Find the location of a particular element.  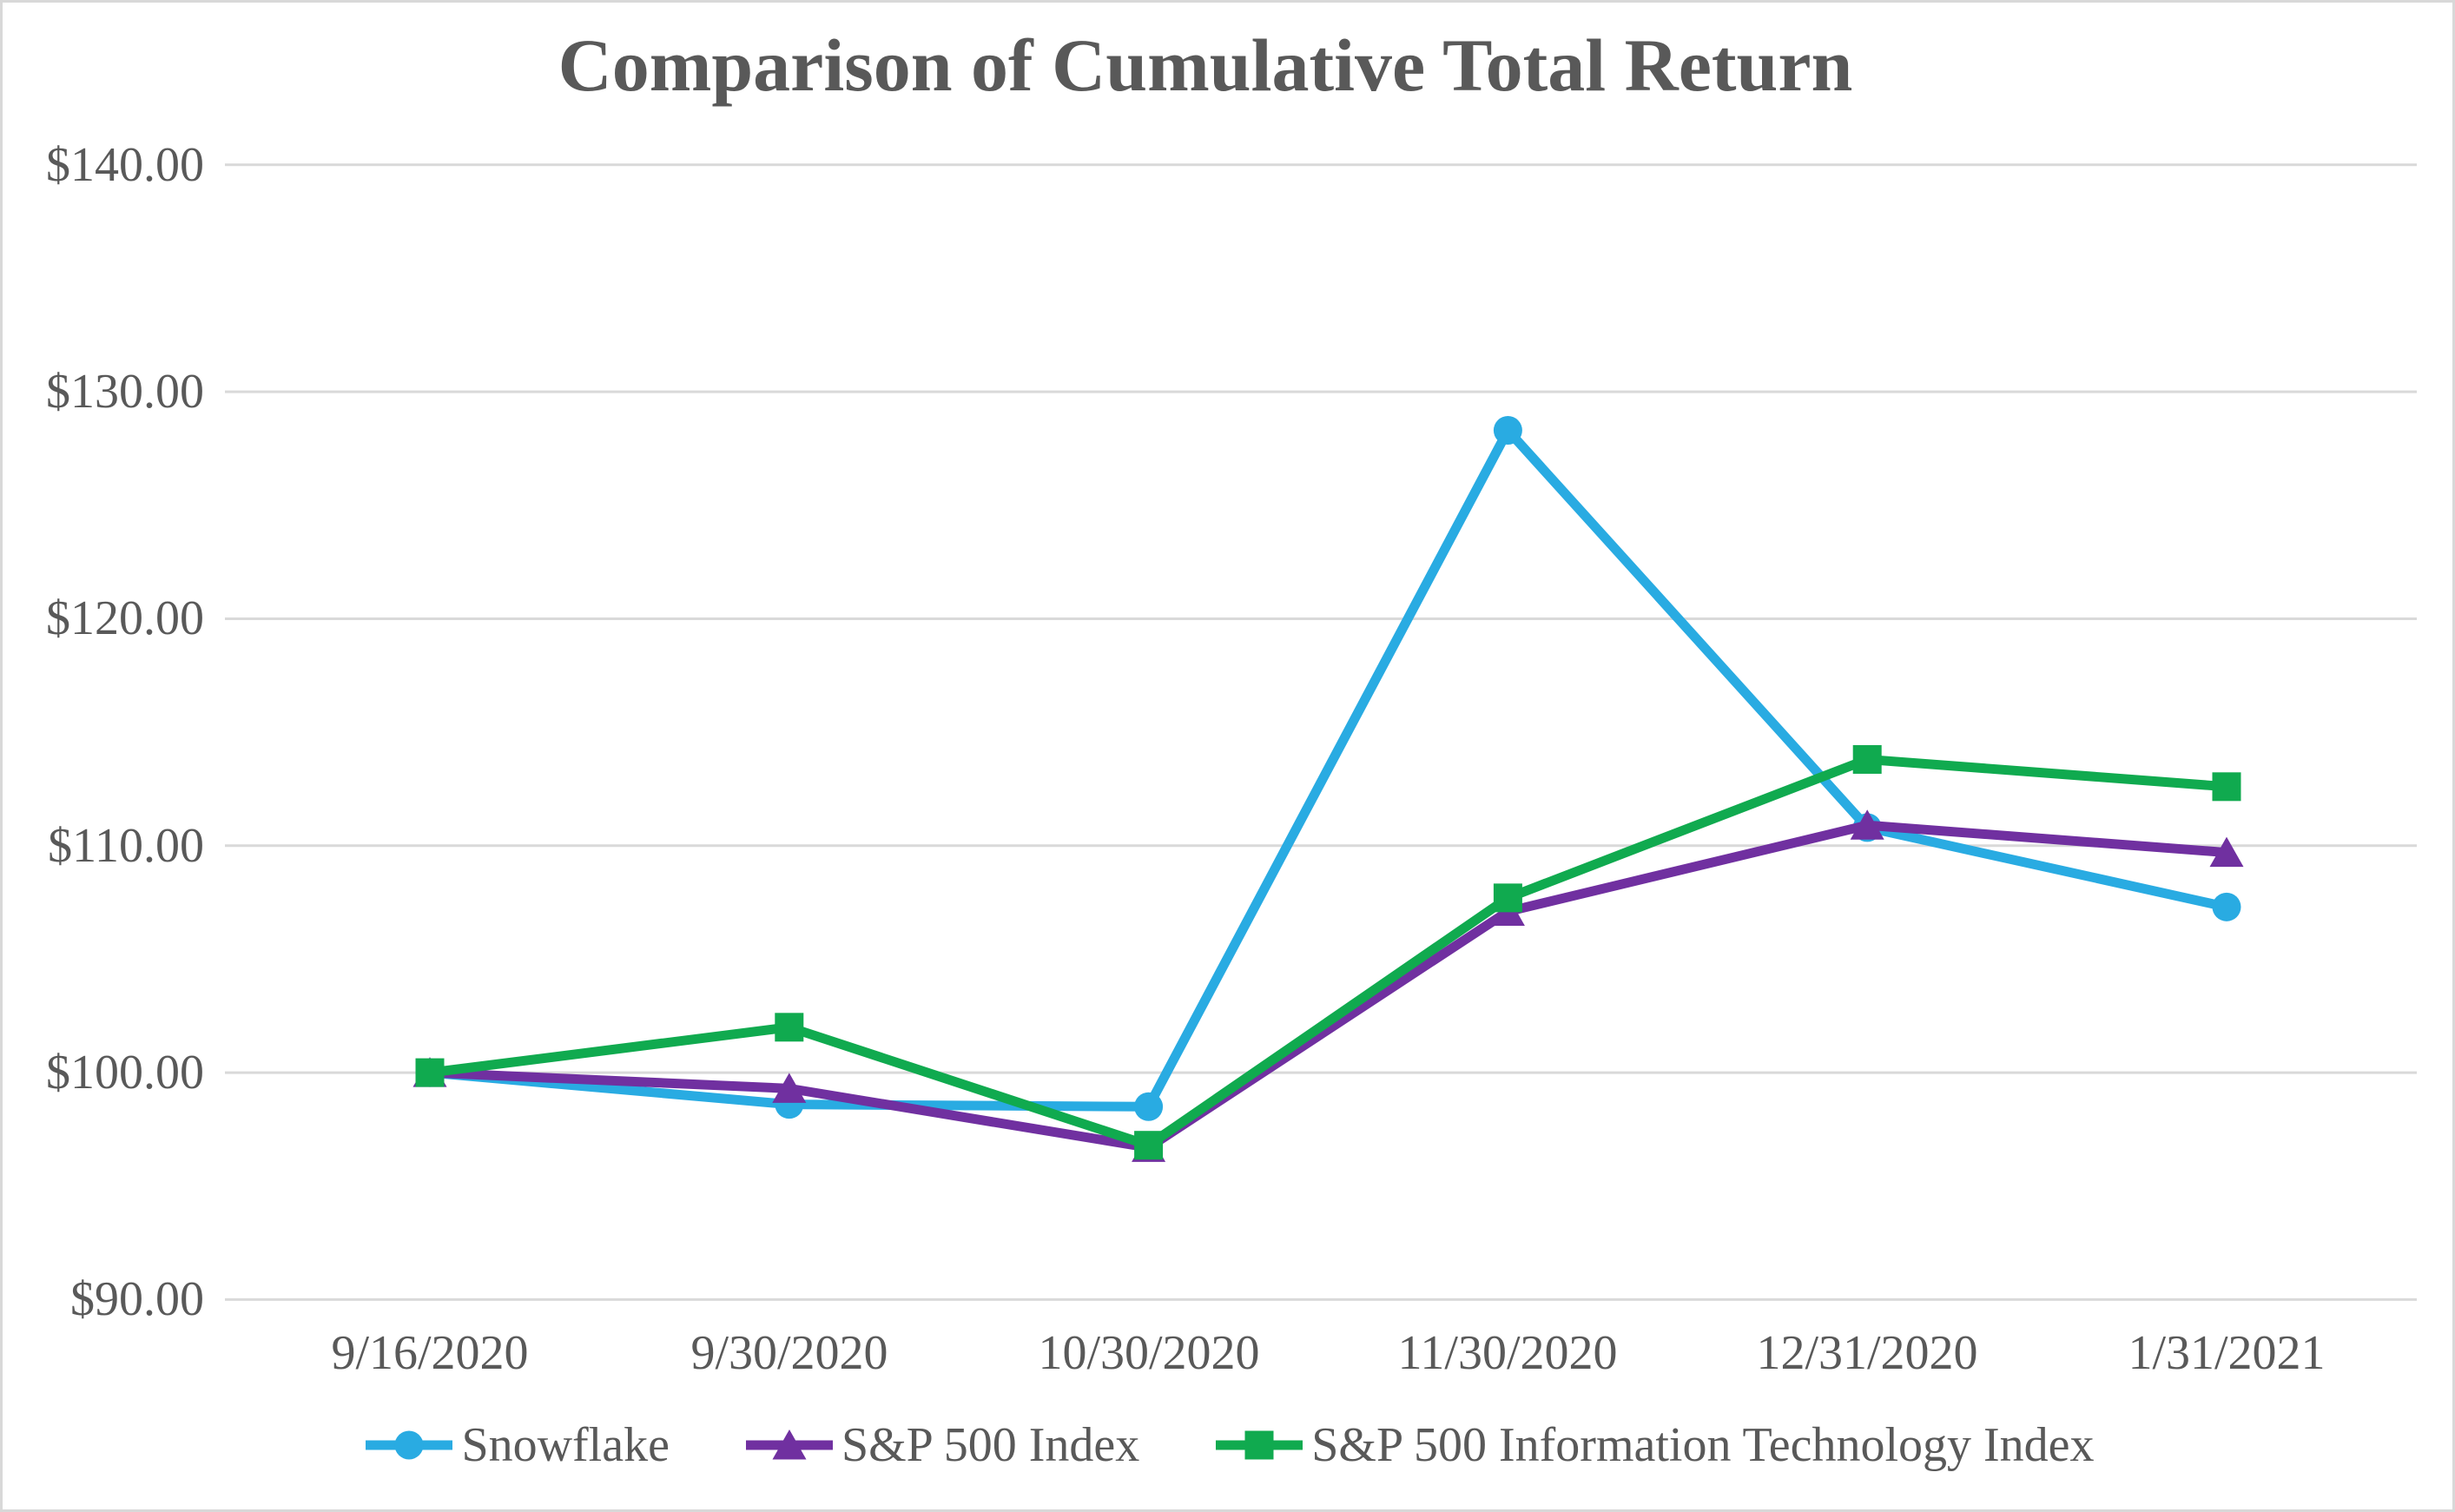

x-tick-label: 11/30/2020 is located at coordinates (1507, 1353).